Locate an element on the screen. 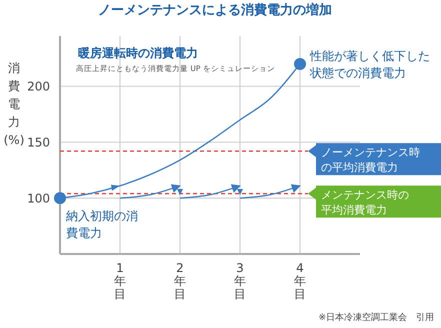 This screenshot has height=328, width=441. annotation: 暖房運転時の消費電力 is located at coordinates (138, 53).